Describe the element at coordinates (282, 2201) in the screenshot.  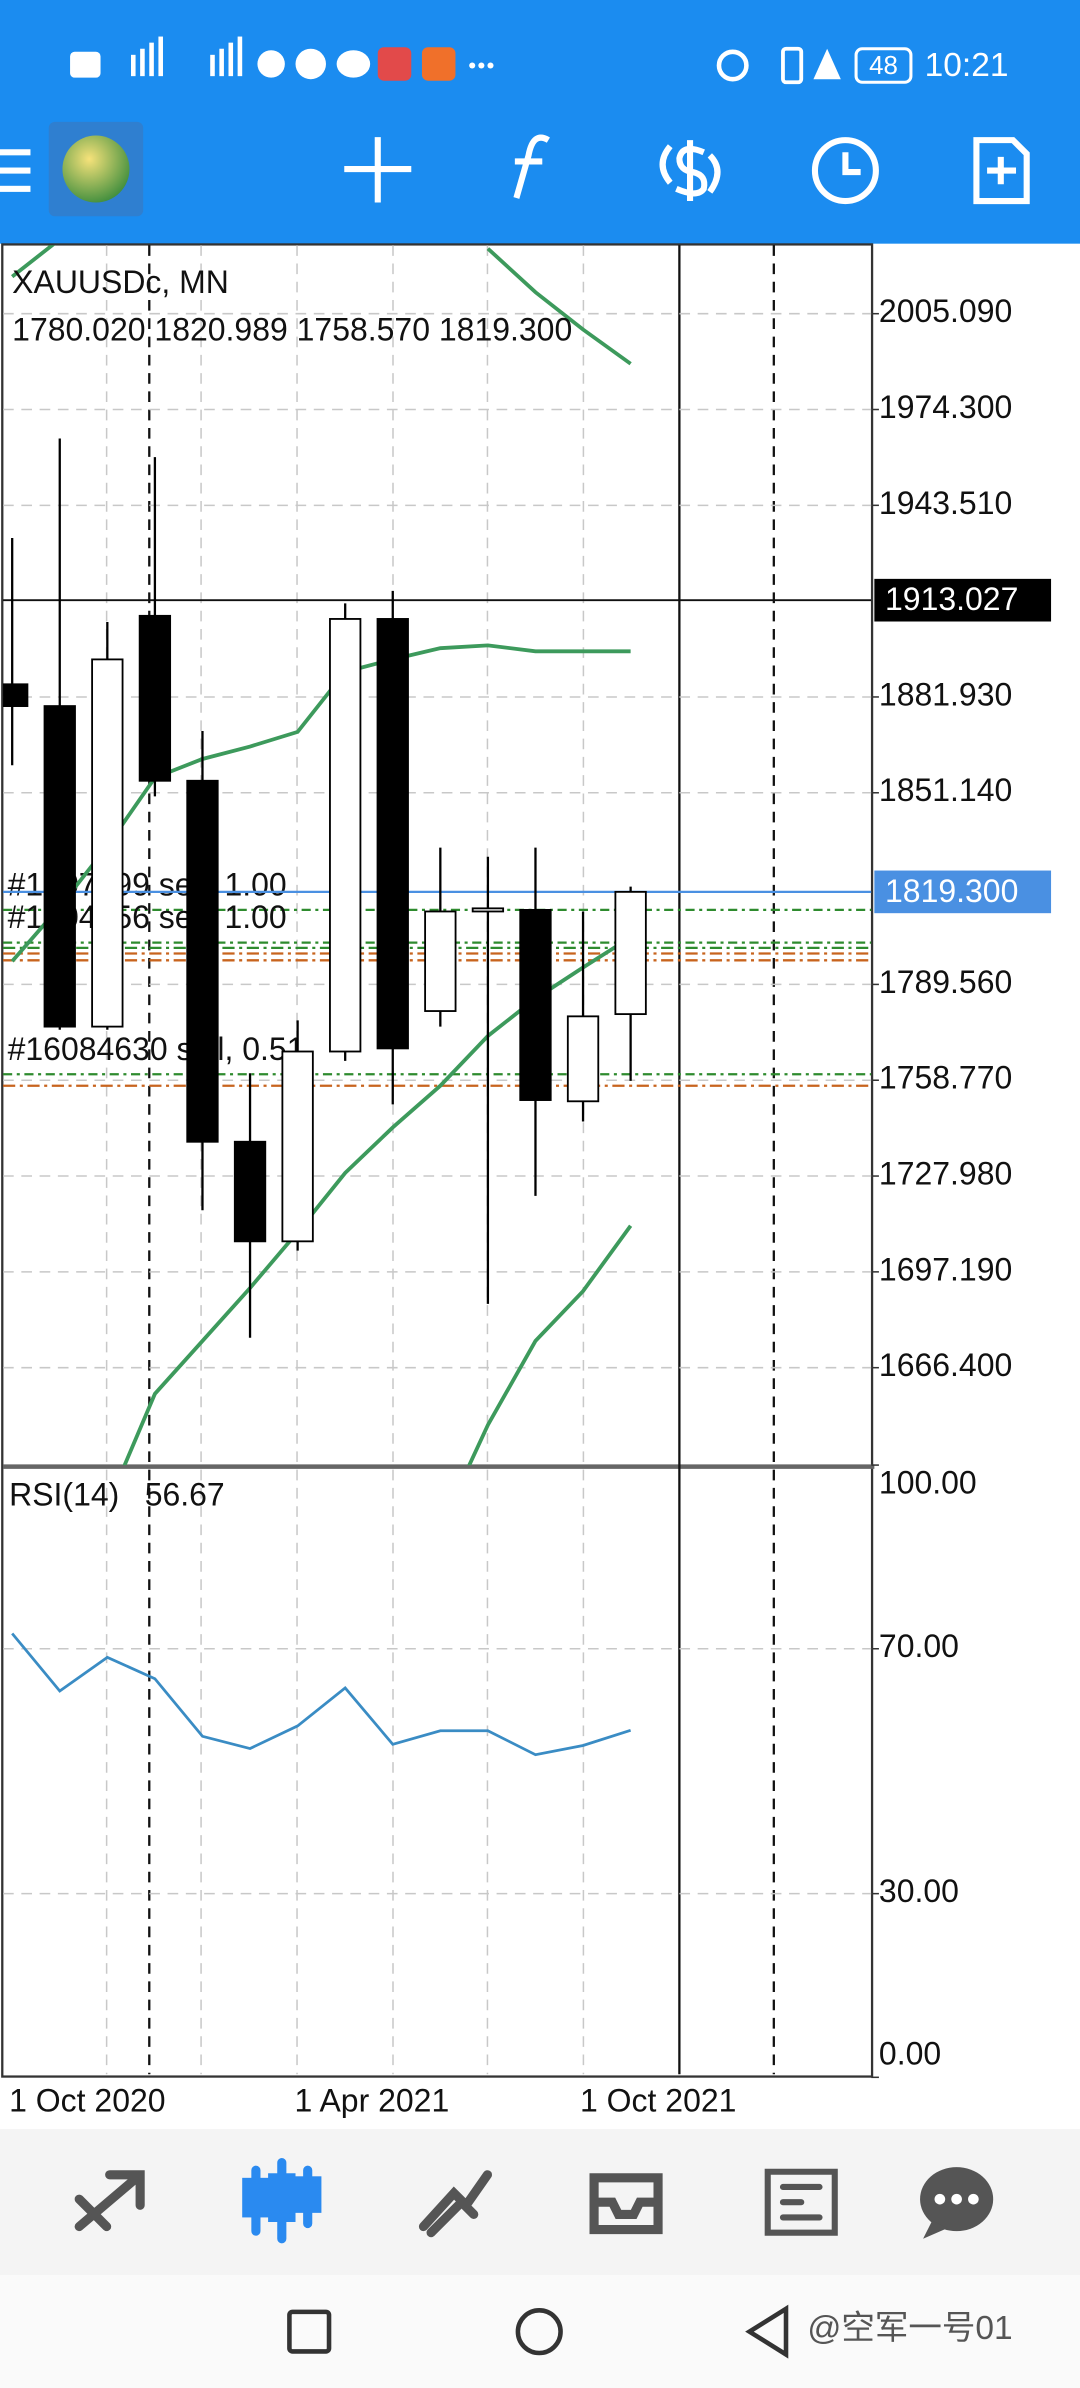
I see `tab-chart` at that location.